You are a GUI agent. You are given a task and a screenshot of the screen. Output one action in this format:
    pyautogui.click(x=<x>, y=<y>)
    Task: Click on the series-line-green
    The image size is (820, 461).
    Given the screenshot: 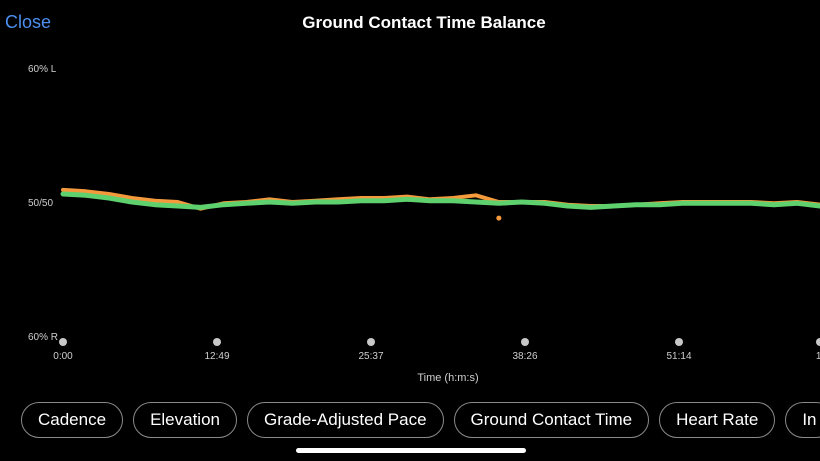 What is the action you would take?
    pyautogui.click(x=440, y=200)
    